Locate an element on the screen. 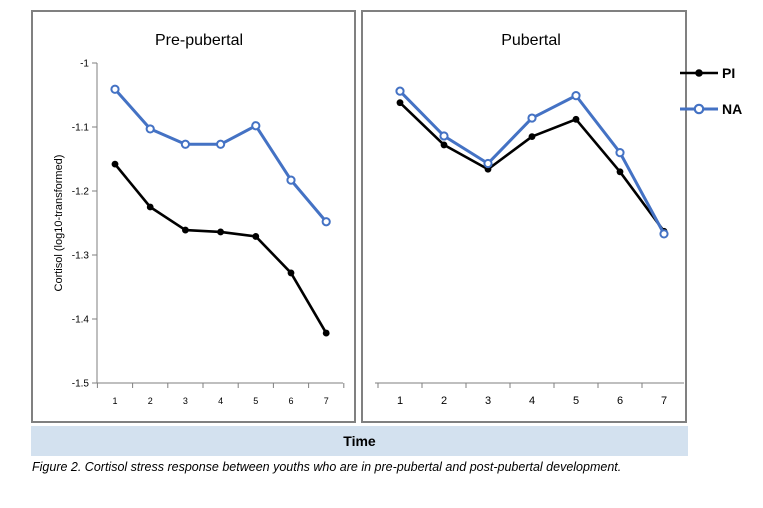 This screenshot has height=508, width=763. panel-title: Pre-pubertal is located at coordinates (199, 40).